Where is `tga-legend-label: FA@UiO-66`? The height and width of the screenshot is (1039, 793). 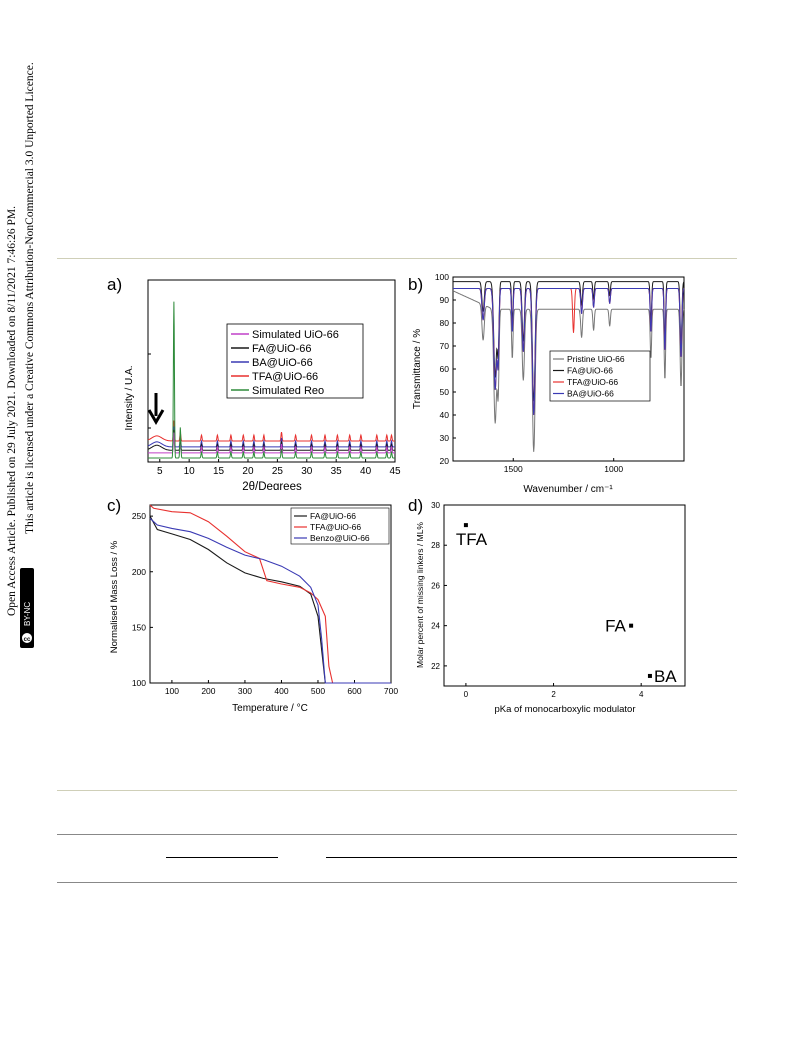
tga-legend-label: FA@UiO-66 is located at coordinates (333, 516).